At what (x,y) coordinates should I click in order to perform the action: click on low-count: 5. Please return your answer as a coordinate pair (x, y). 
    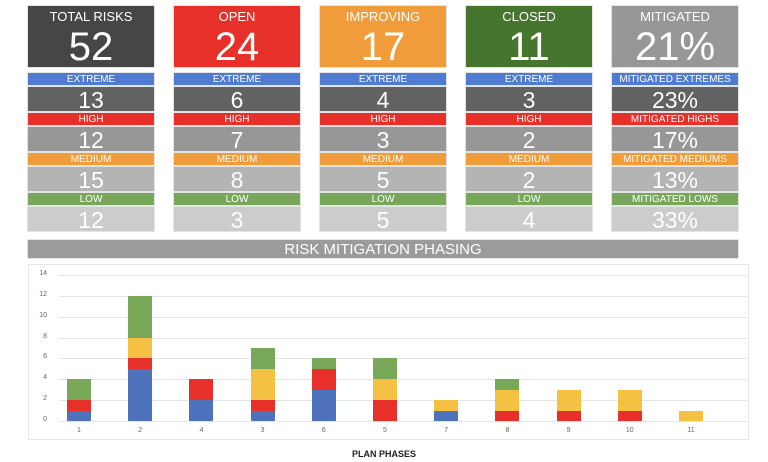
    Looking at the image, I should click on (383, 219).